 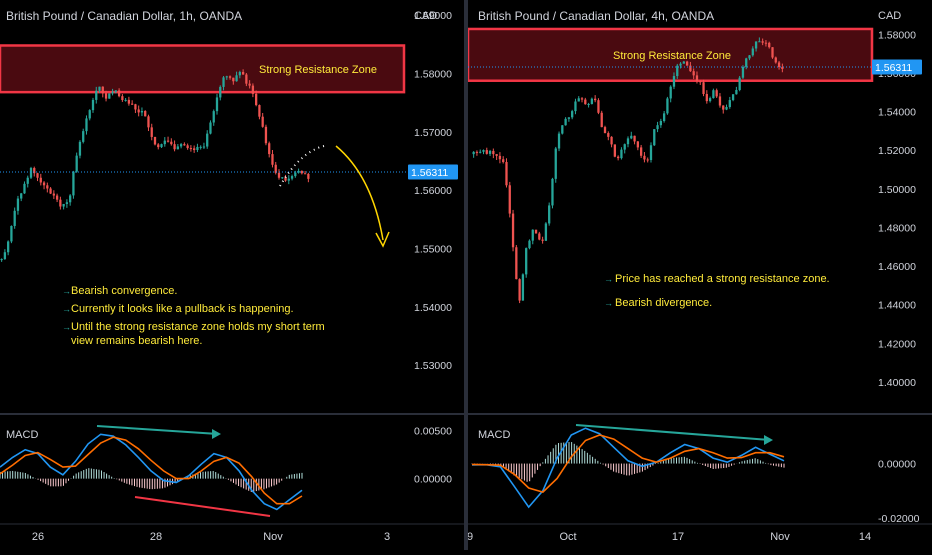 What do you see at coordinates (22, 435) in the screenshot?
I see `macd-label: MACD` at bounding box center [22, 435].